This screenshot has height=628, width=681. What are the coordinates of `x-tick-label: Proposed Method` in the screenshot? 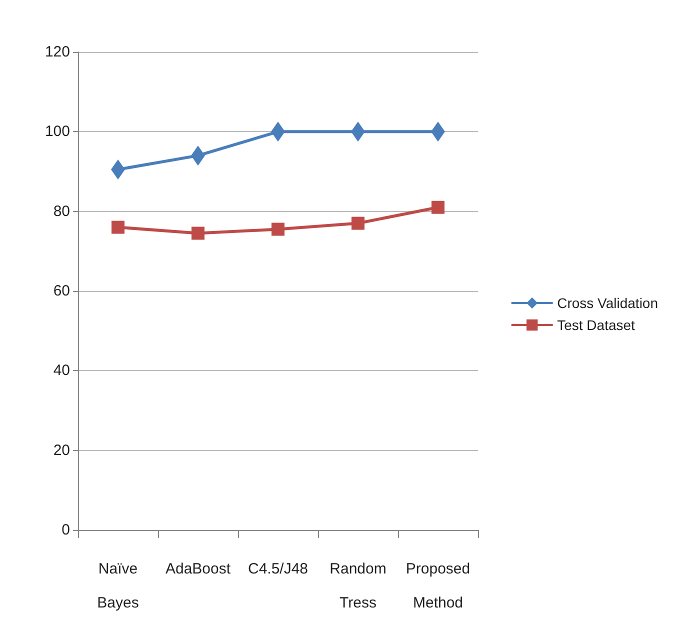 It's located at (438, 586).